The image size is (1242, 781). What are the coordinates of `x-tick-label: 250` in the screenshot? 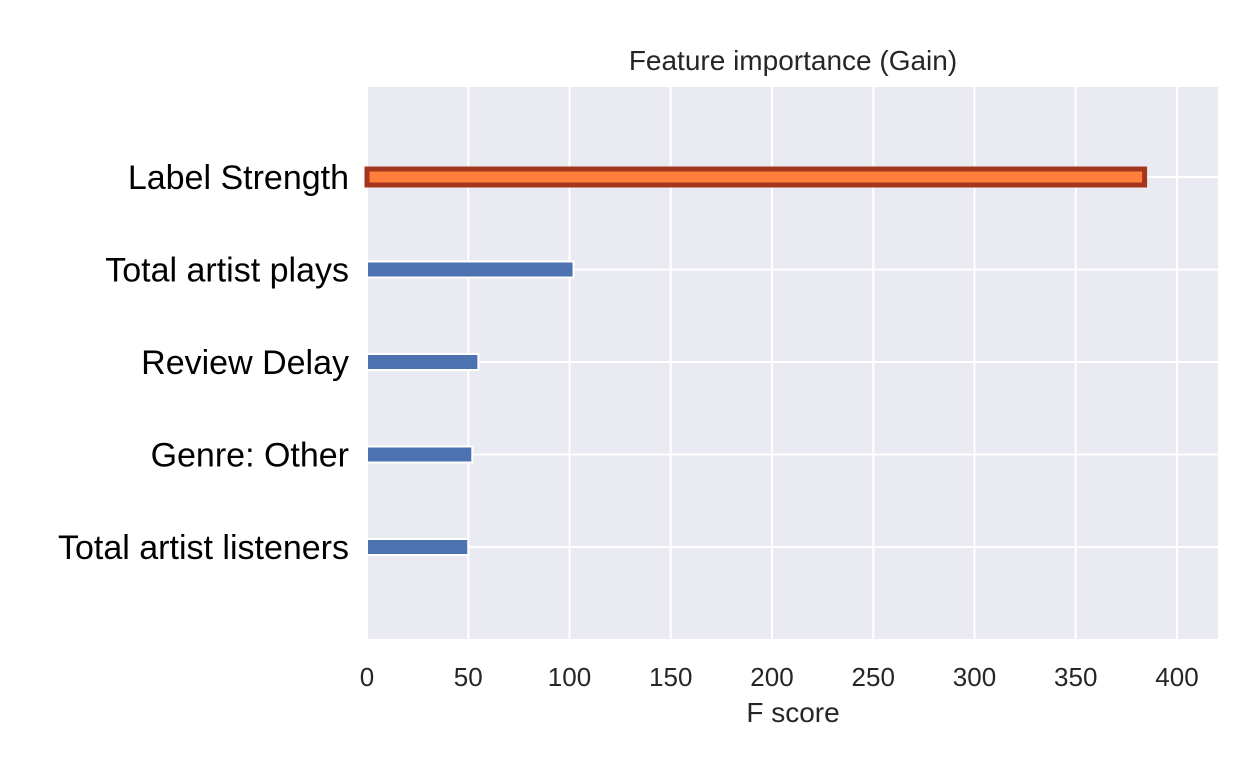 It's located at (873, 677).